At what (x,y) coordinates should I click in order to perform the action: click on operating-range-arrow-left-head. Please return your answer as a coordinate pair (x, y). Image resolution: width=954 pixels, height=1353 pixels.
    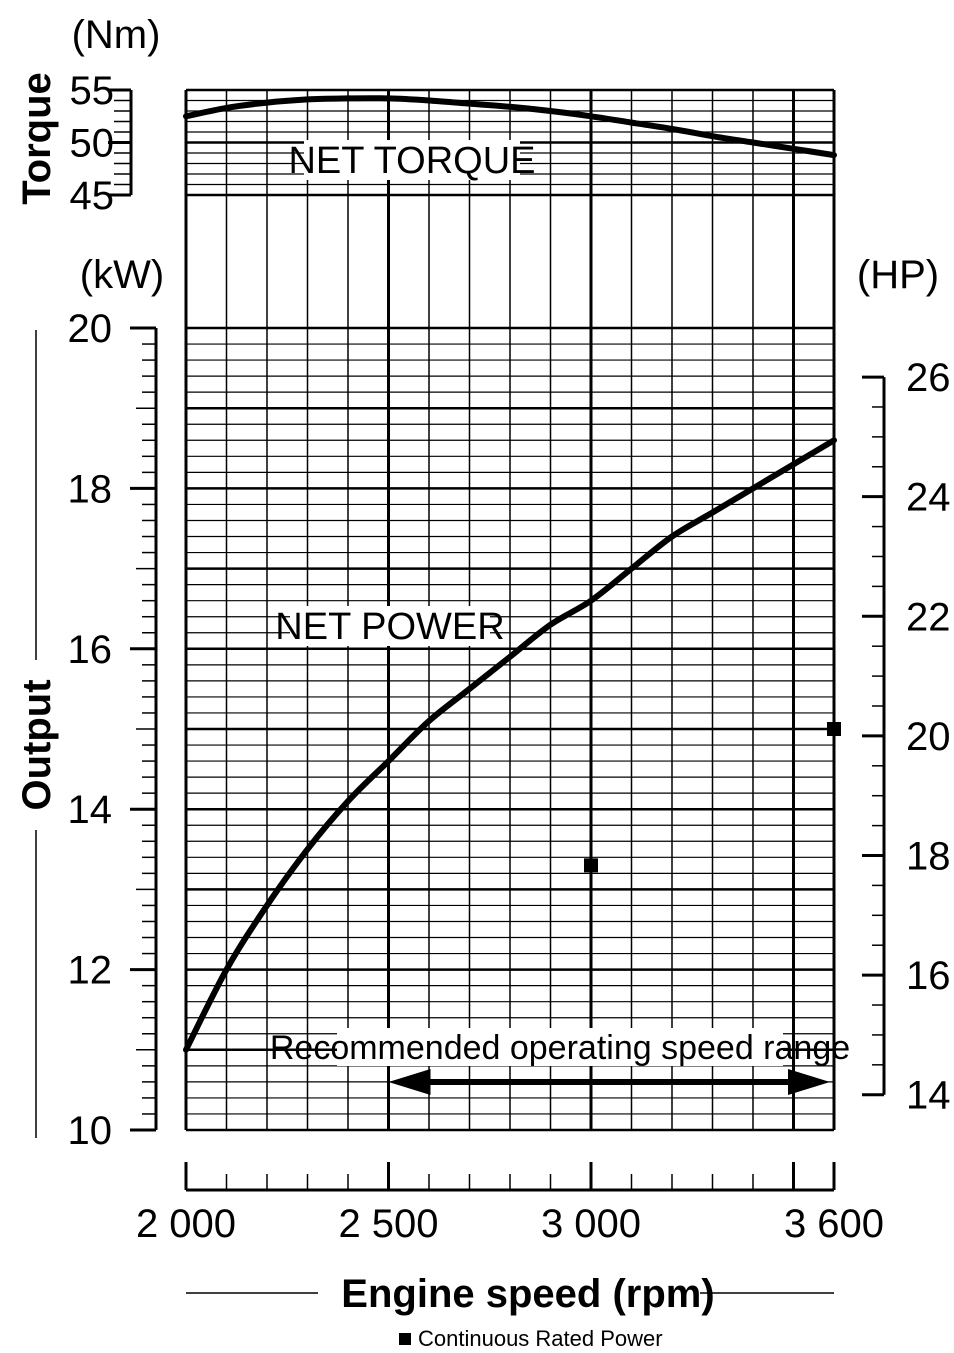
    Looking at the image, I should click on (409, 1082).